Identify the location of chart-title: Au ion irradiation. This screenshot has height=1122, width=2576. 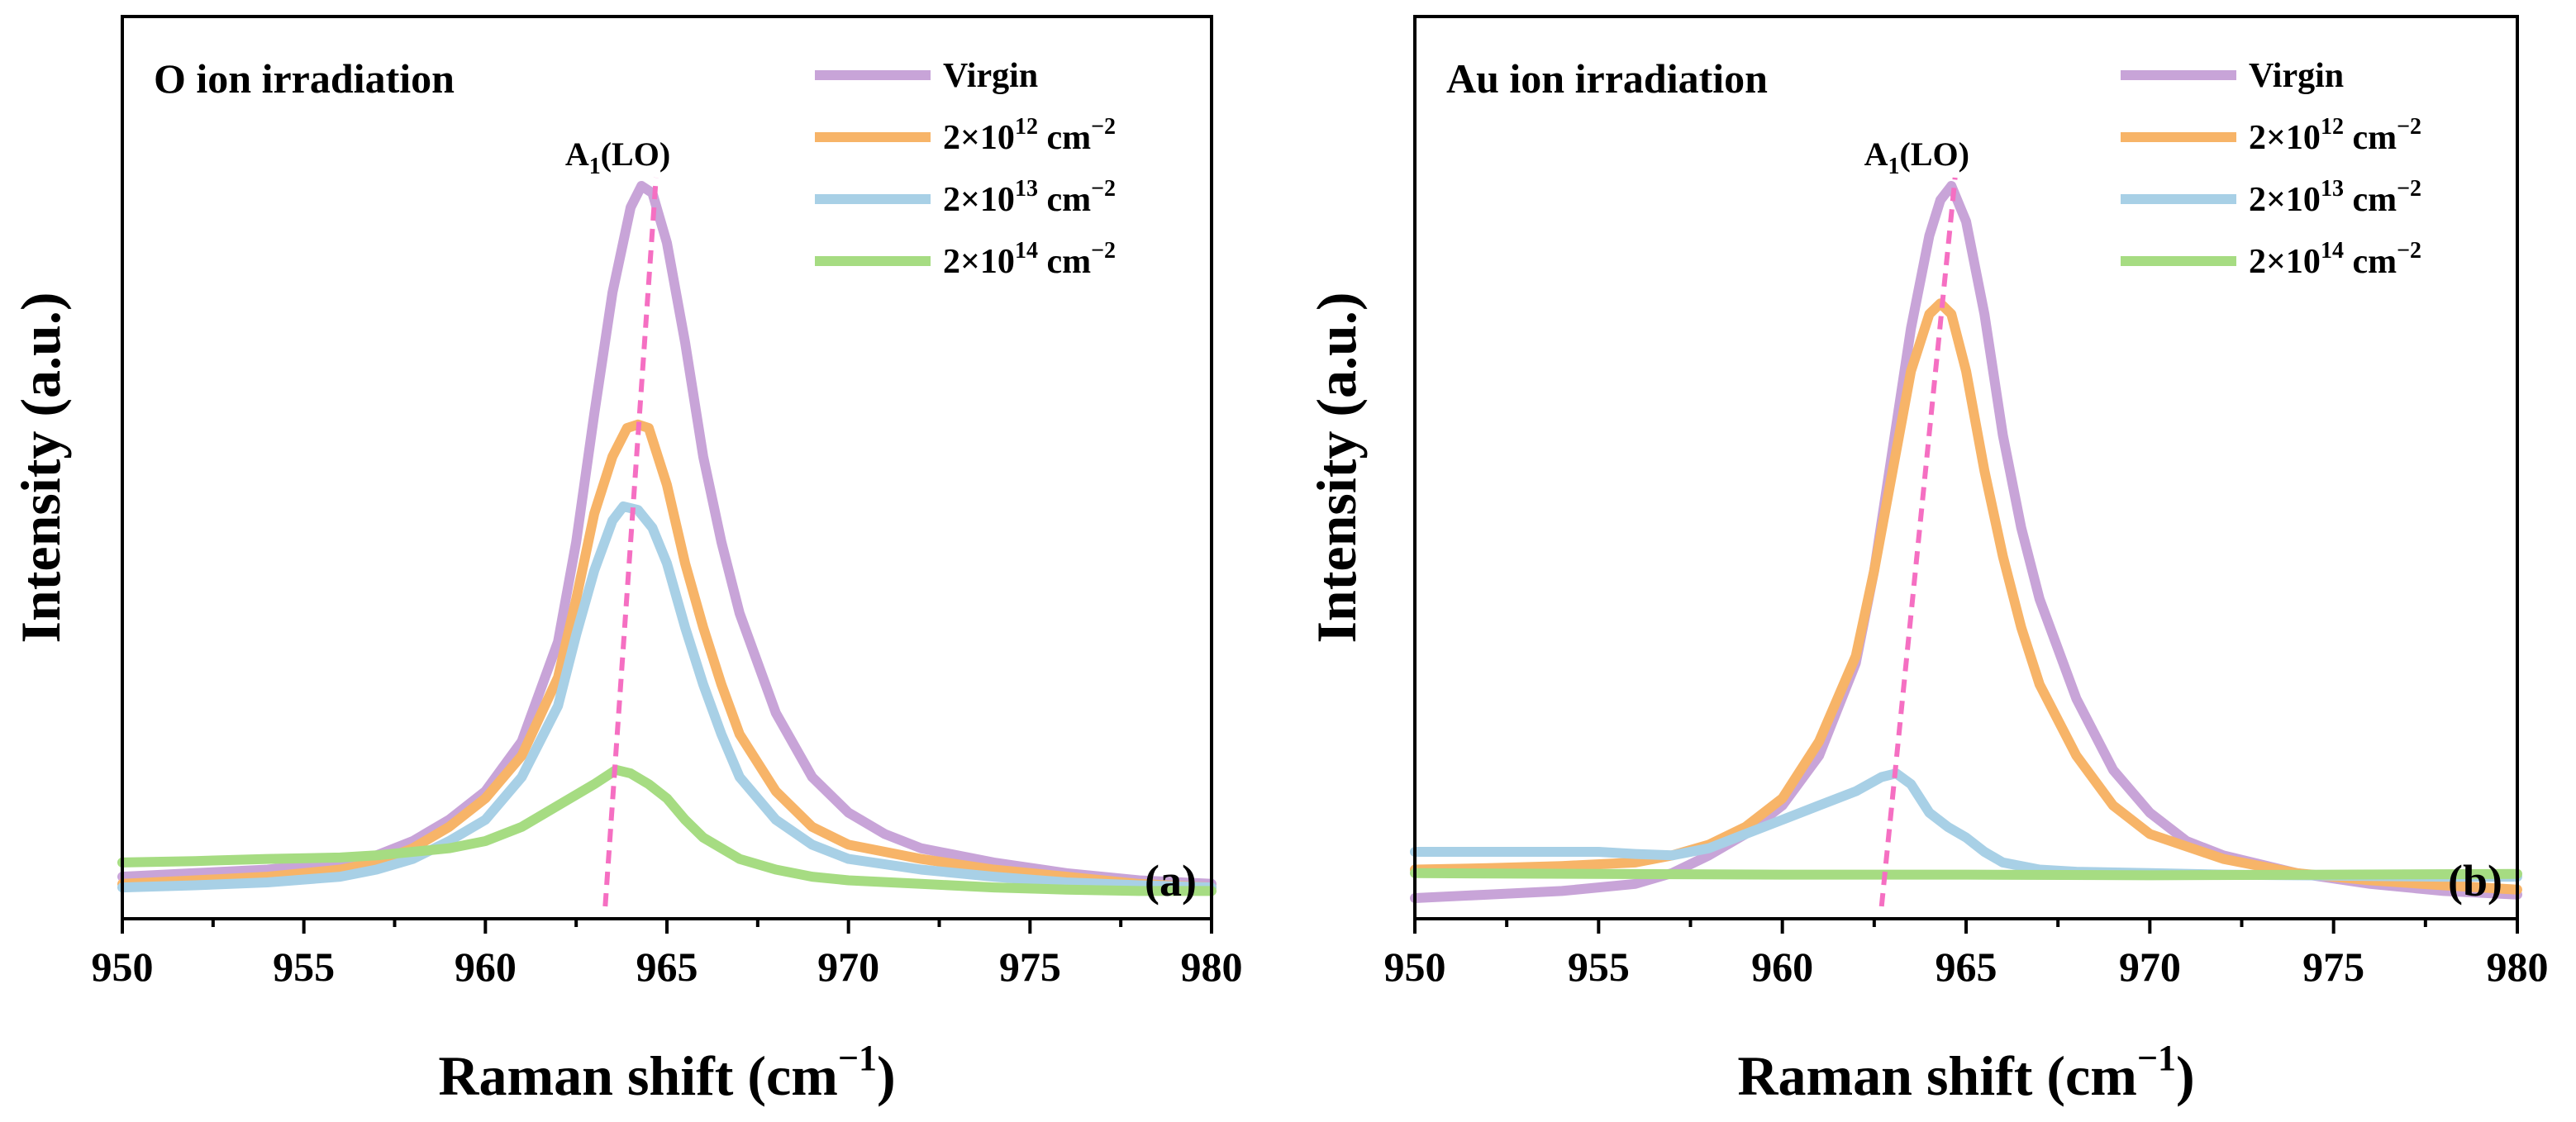
(1607, 78).